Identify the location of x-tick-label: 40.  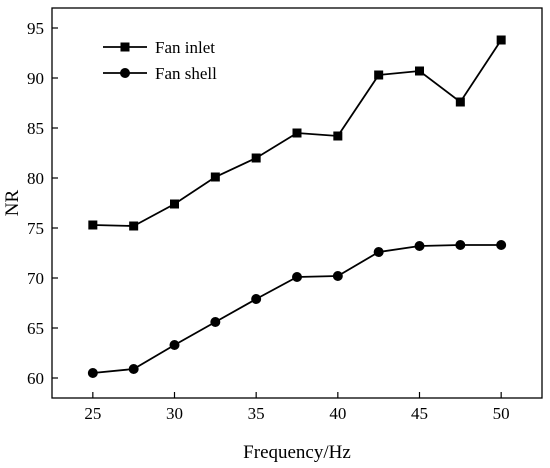
(337, 413).